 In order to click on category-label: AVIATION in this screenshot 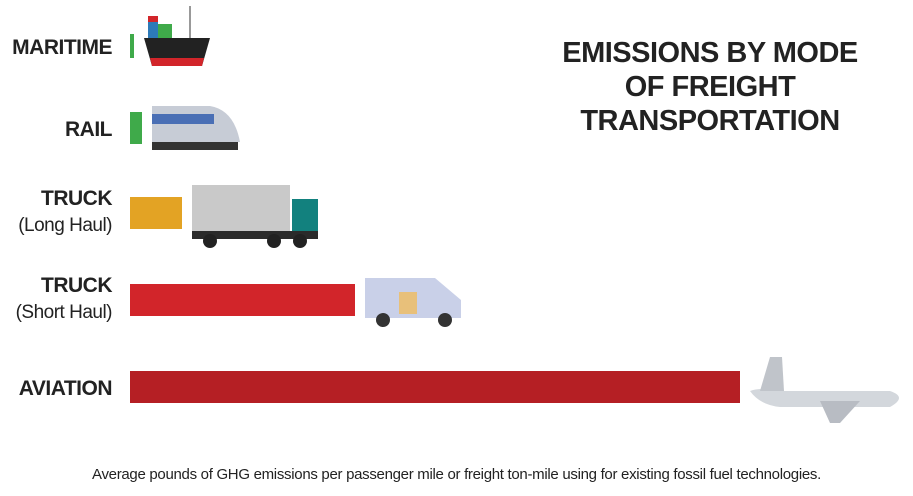, I will do `click(65, 388)`.